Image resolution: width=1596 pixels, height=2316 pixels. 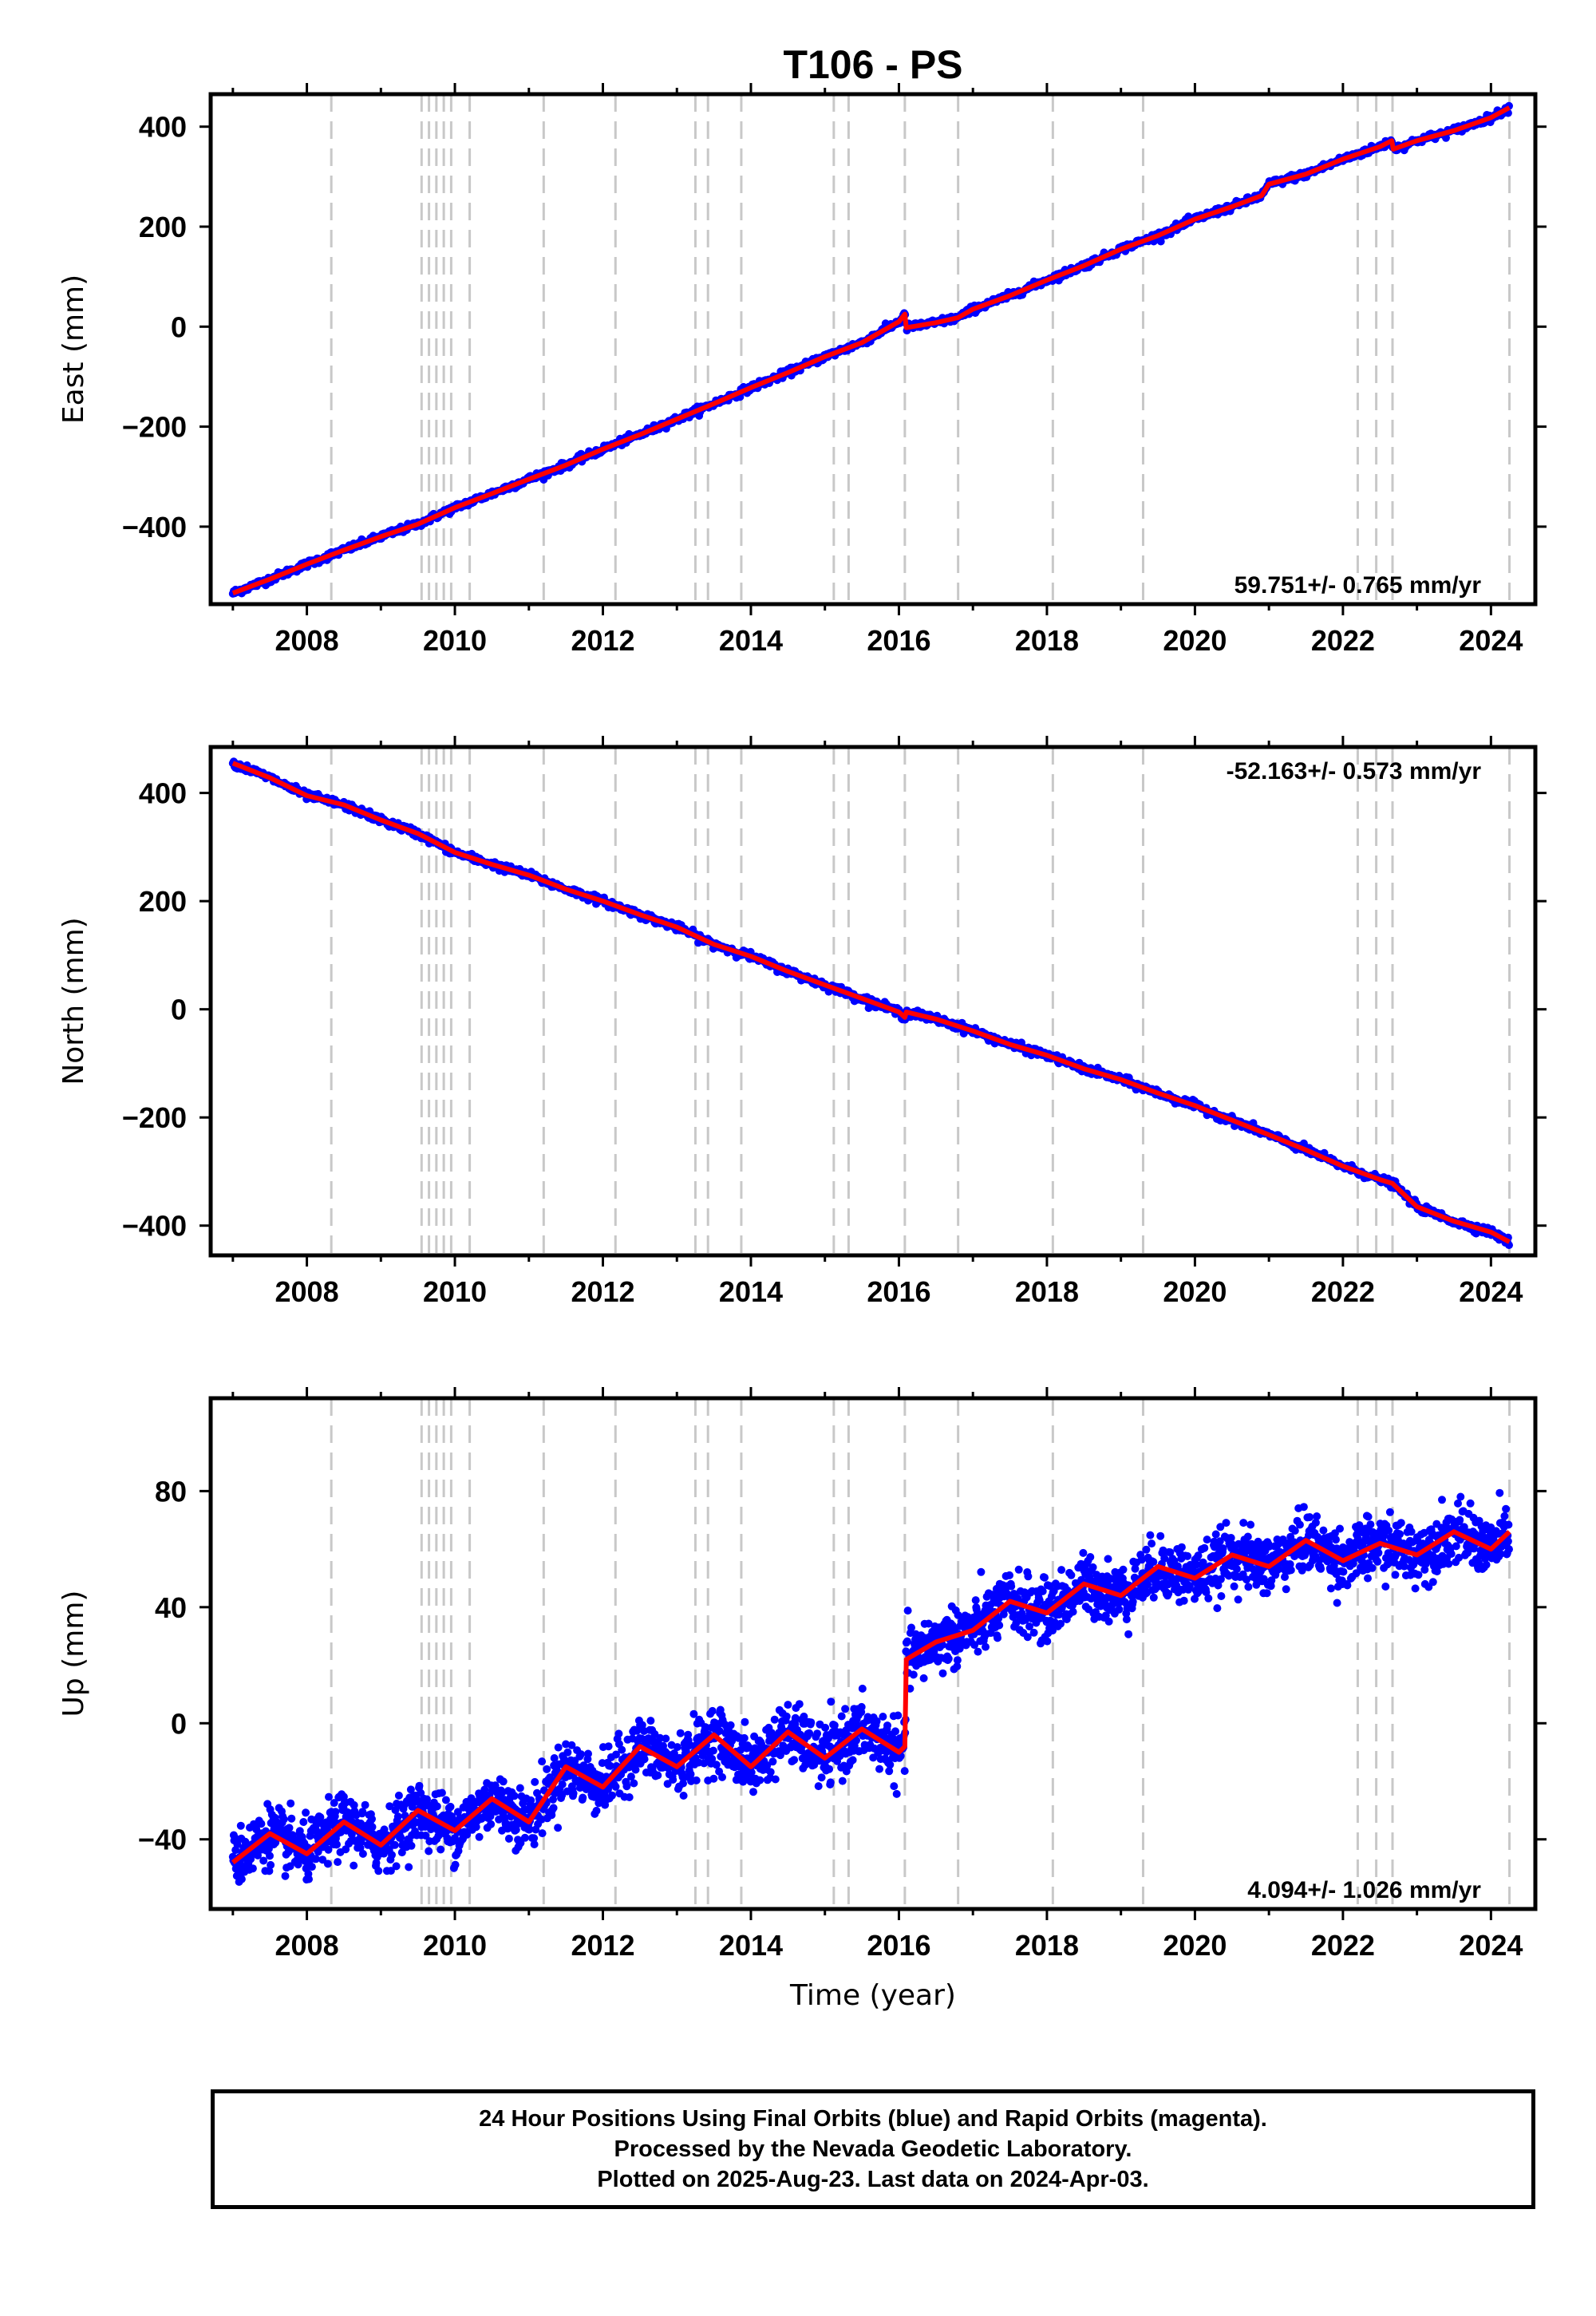 I want to click on x-tick-label: 2016, so click(x=898, y=1291).